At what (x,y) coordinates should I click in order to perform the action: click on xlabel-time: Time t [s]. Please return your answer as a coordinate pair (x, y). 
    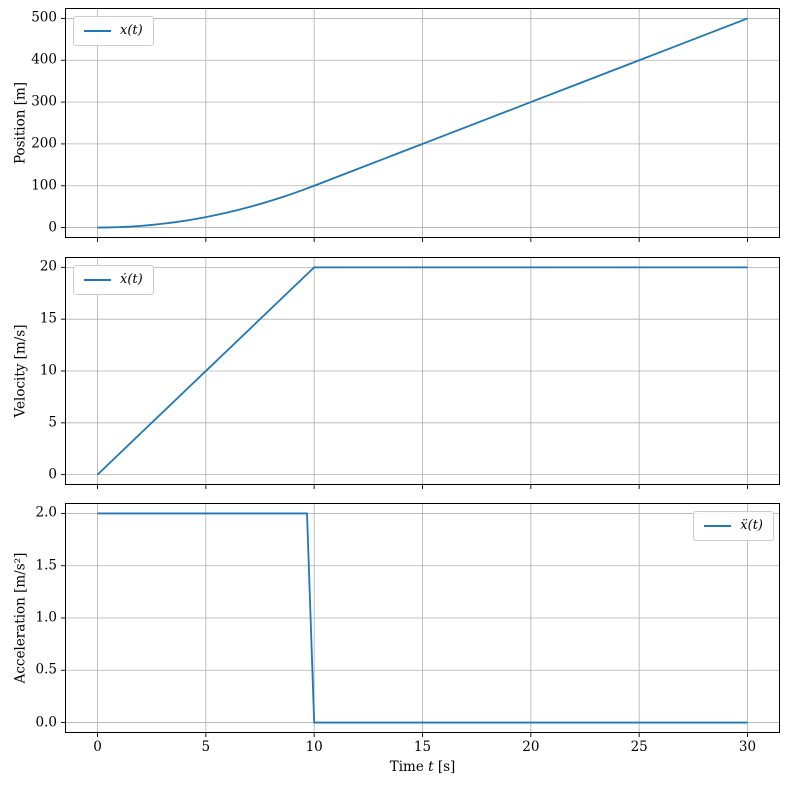
    Looking at the image, I should click on (422, 767).